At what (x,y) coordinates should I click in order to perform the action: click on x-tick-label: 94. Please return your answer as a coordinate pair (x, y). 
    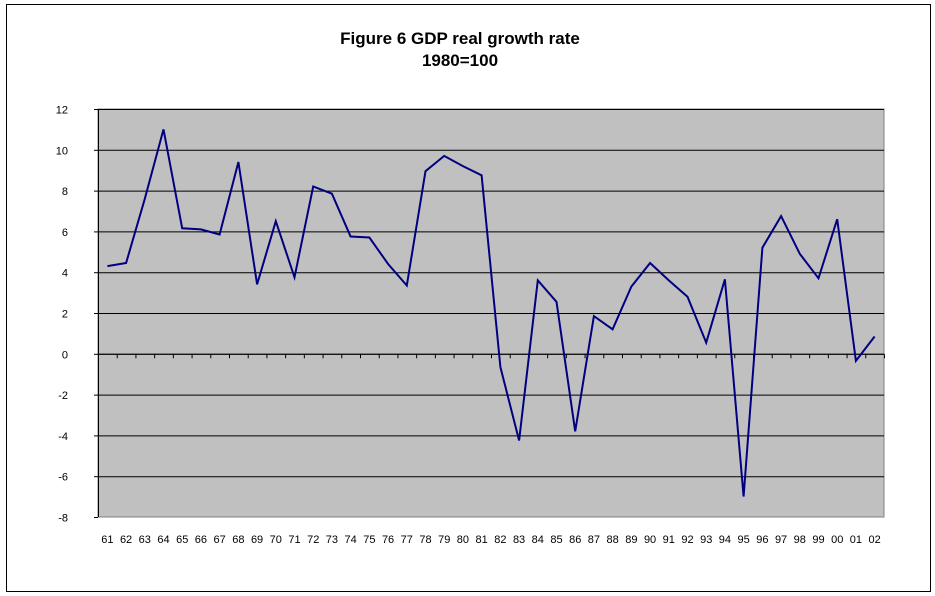
    Looking at the image, I should click on (725, 540).